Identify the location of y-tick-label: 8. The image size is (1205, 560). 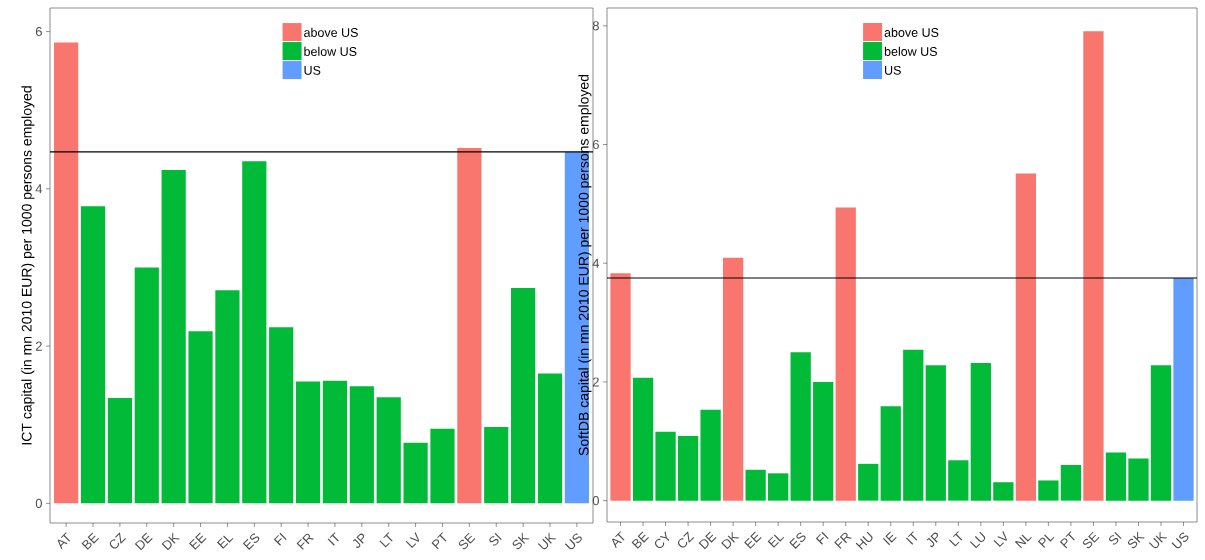
(595, 26).